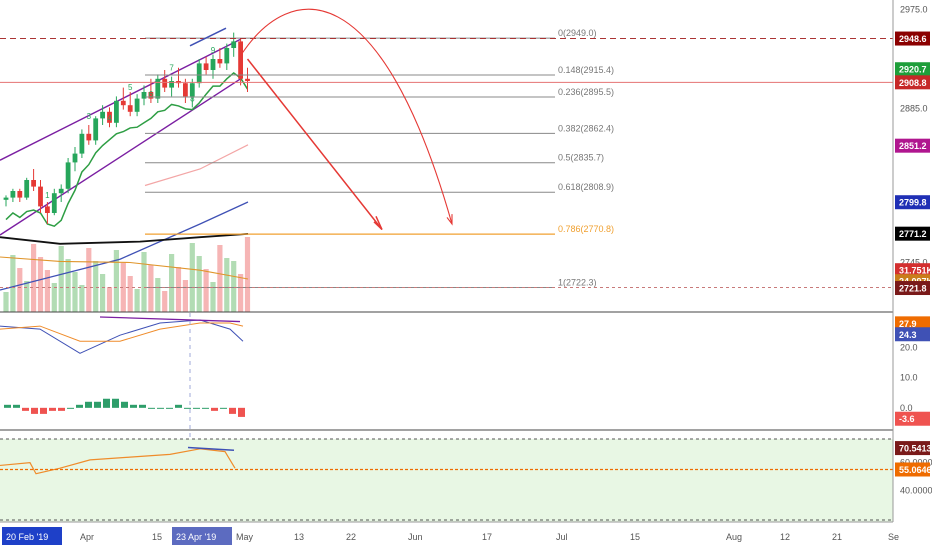  I want to click on price-badge-text: 31.751K, so click(915, 271).